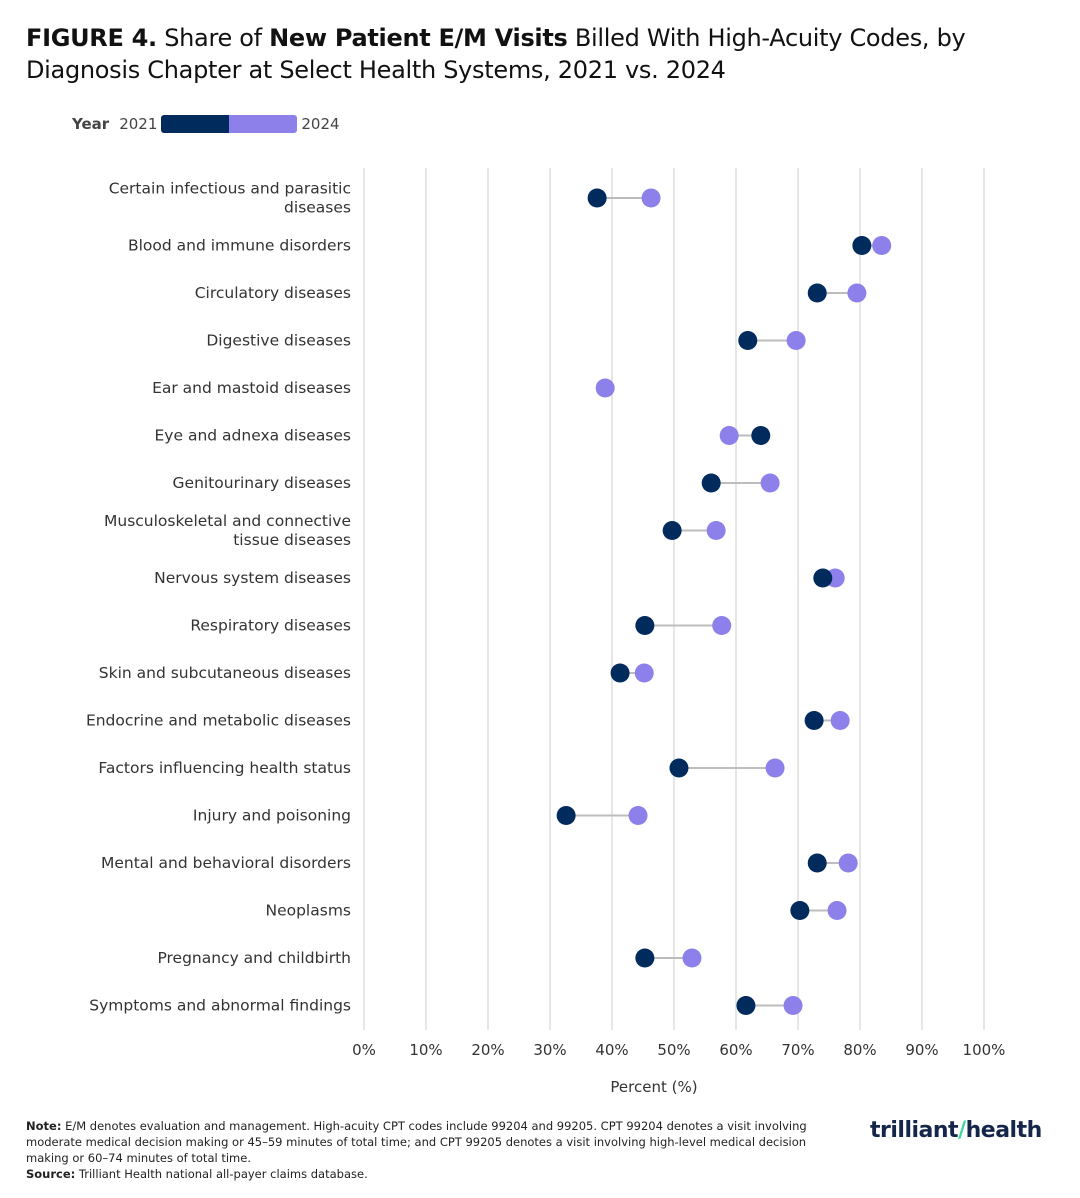  What do you see at coordinates (418, 38) in the screenshot?
I see `title-bold: New Patient E/M Visits` at bounding box center [418, 38].